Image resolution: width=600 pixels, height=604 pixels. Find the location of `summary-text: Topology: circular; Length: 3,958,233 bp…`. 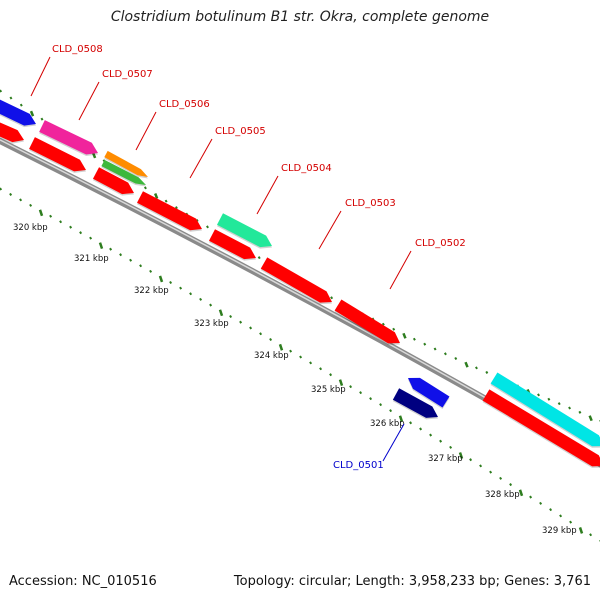

summary-text: Topology: circular; Length: 3,958,233 bp… is located at coordinates (412, 581).